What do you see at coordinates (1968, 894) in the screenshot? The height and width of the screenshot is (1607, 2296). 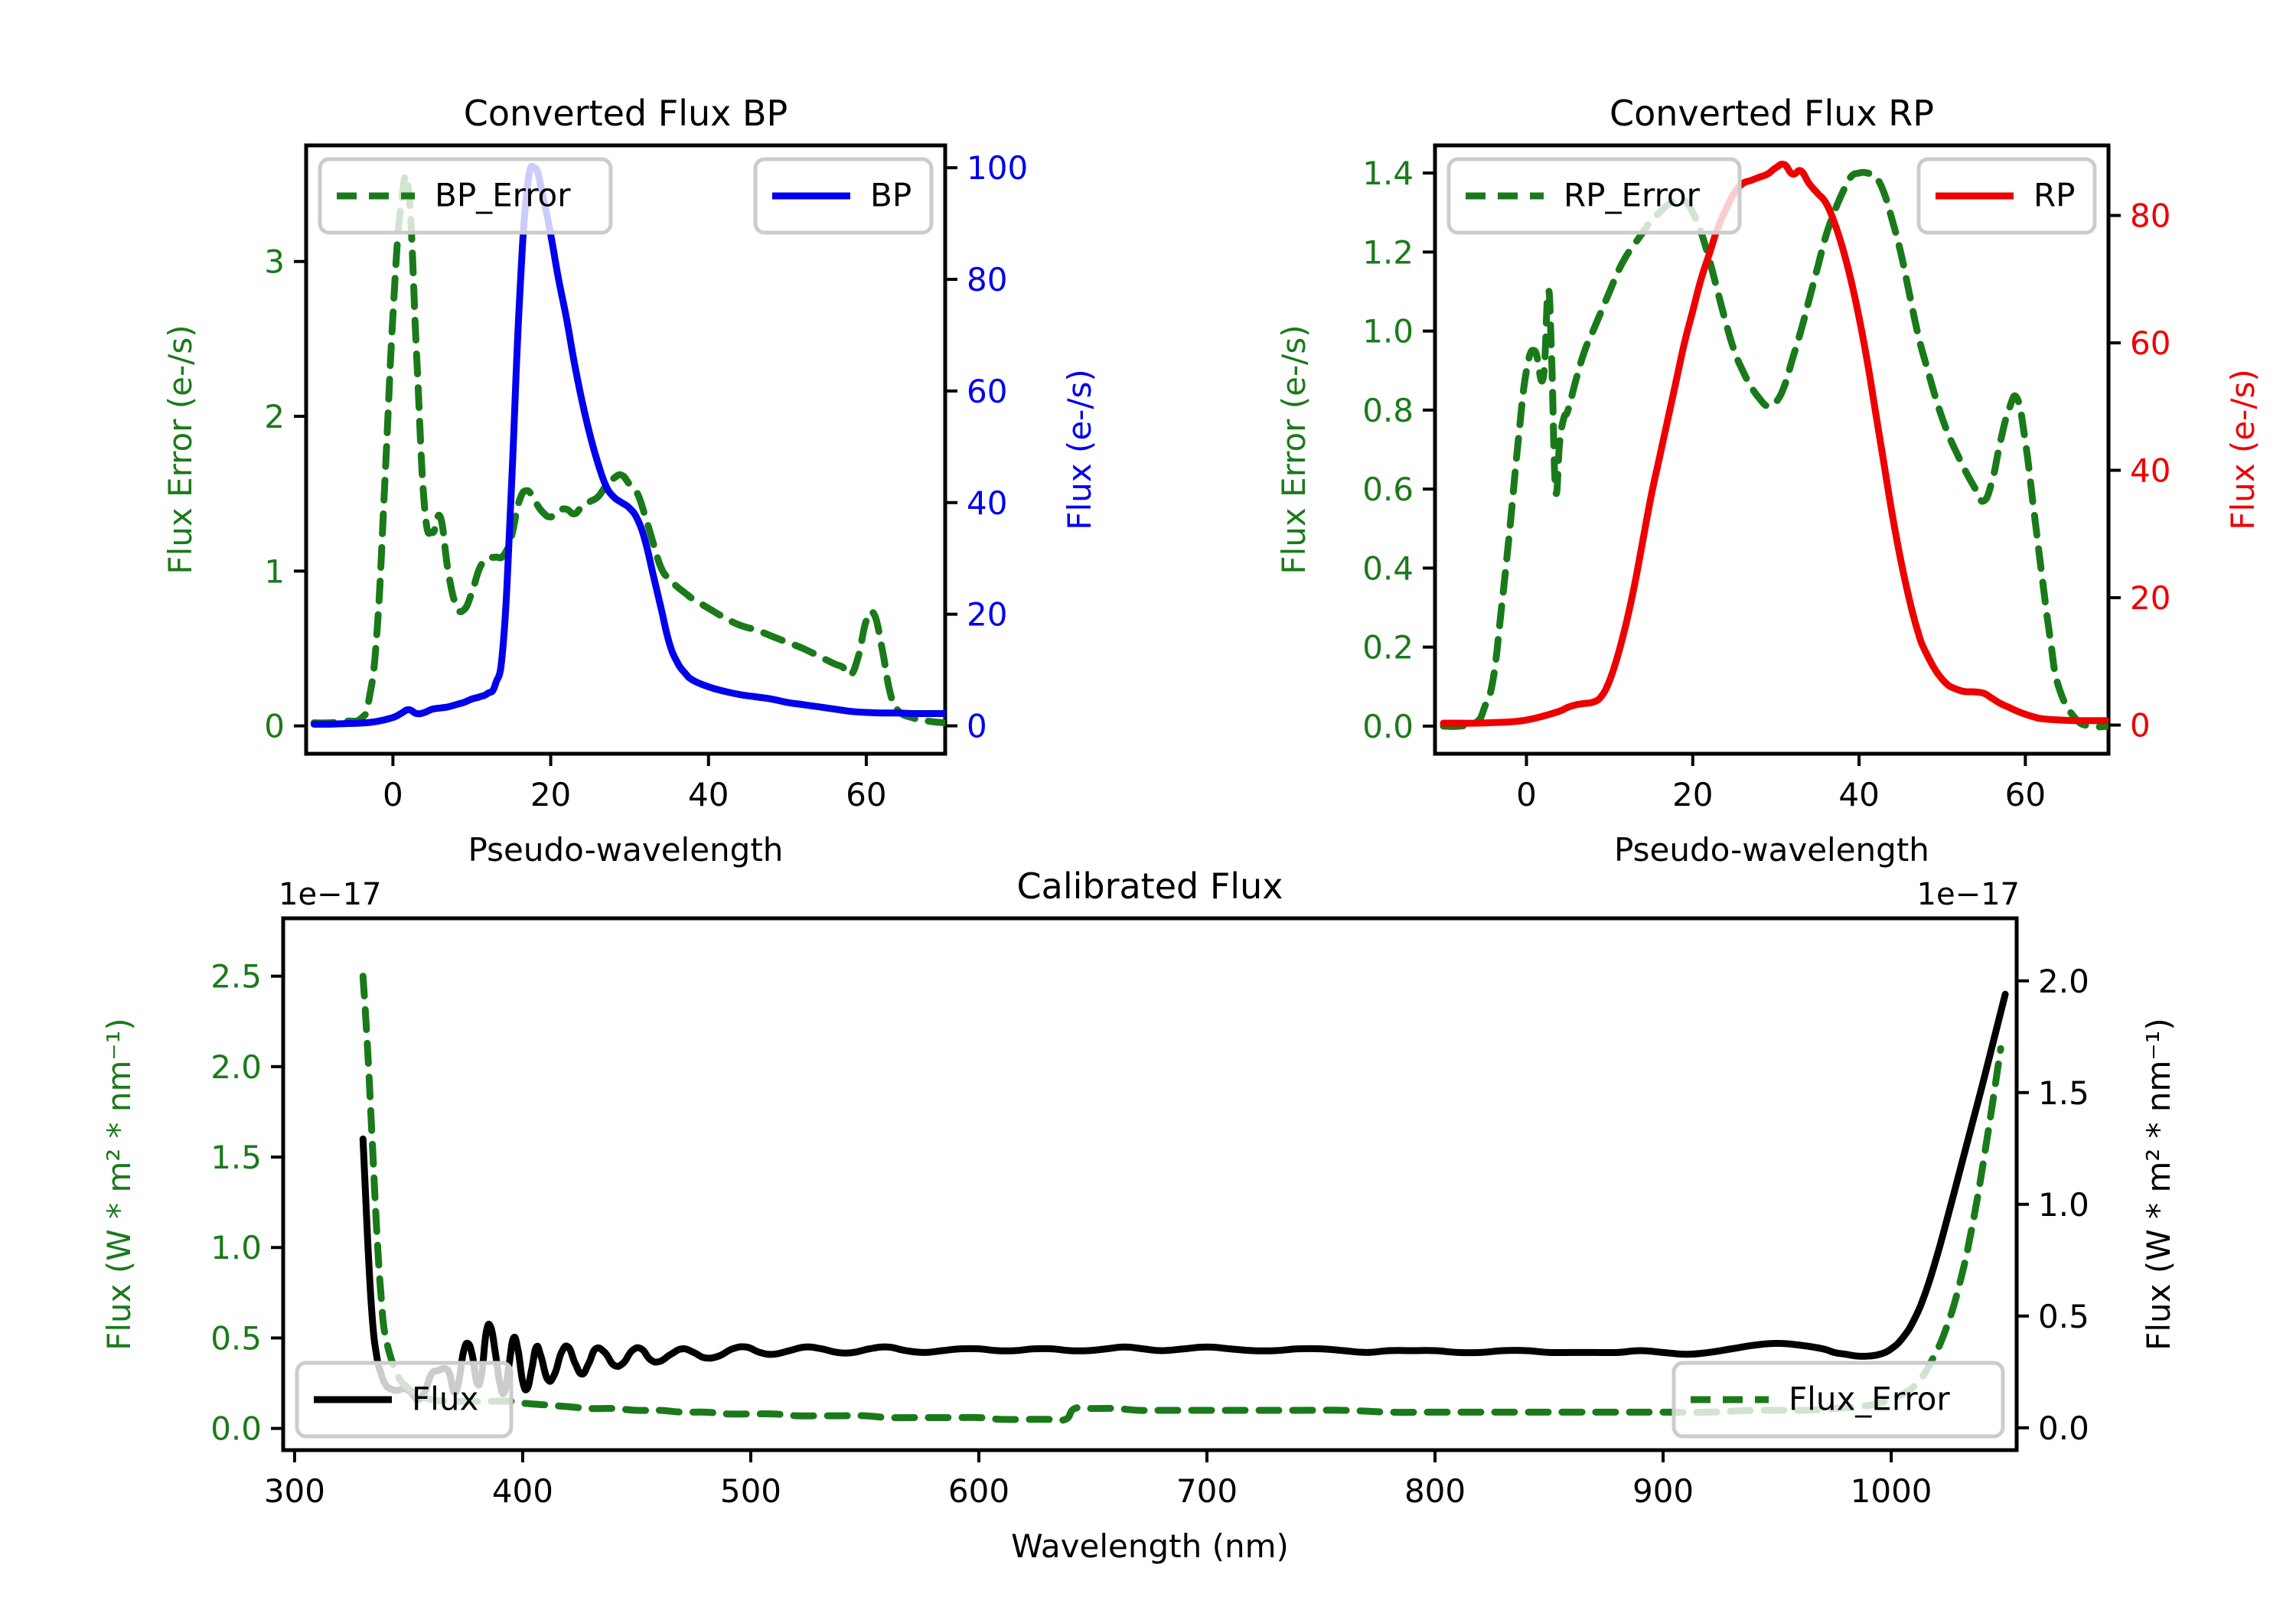 I see `exponent-label-right: 1e−17` at bounding box center [1968, 894].